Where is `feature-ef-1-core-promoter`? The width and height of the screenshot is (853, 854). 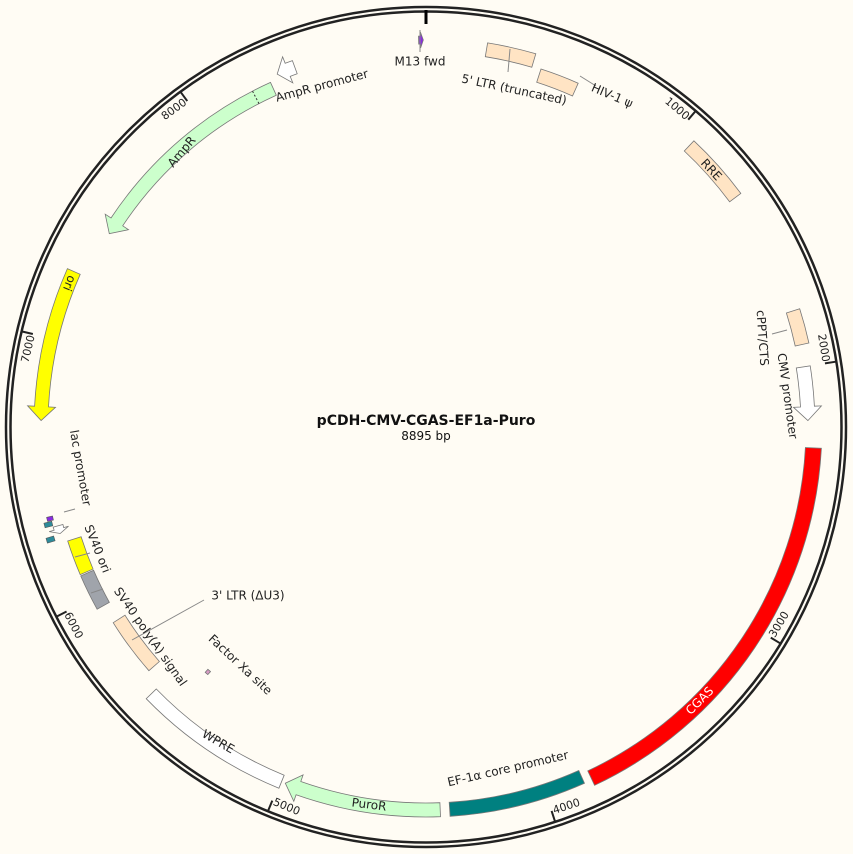 feature-ef-1-core-promoter is located at coordinates (517, 793).